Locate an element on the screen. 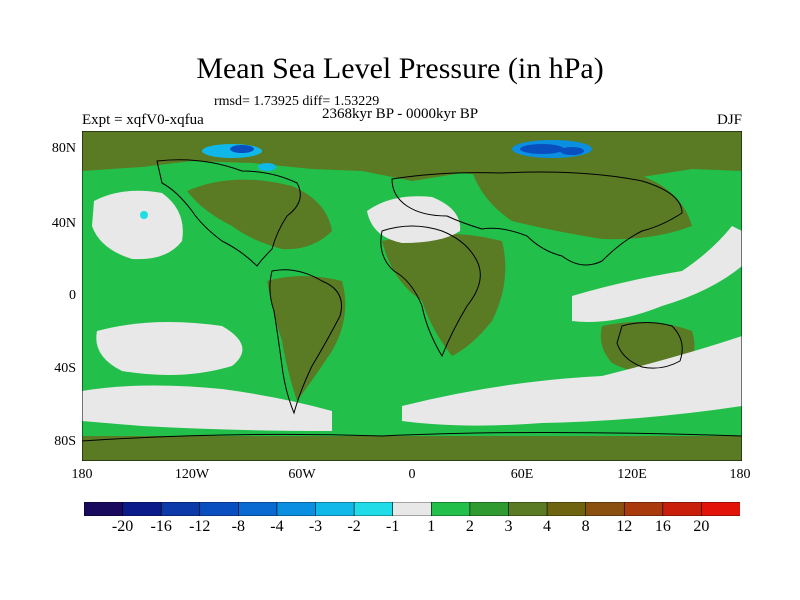 The image size is (800, 600). southern-ocean-low is located at coordinates (572, 381).